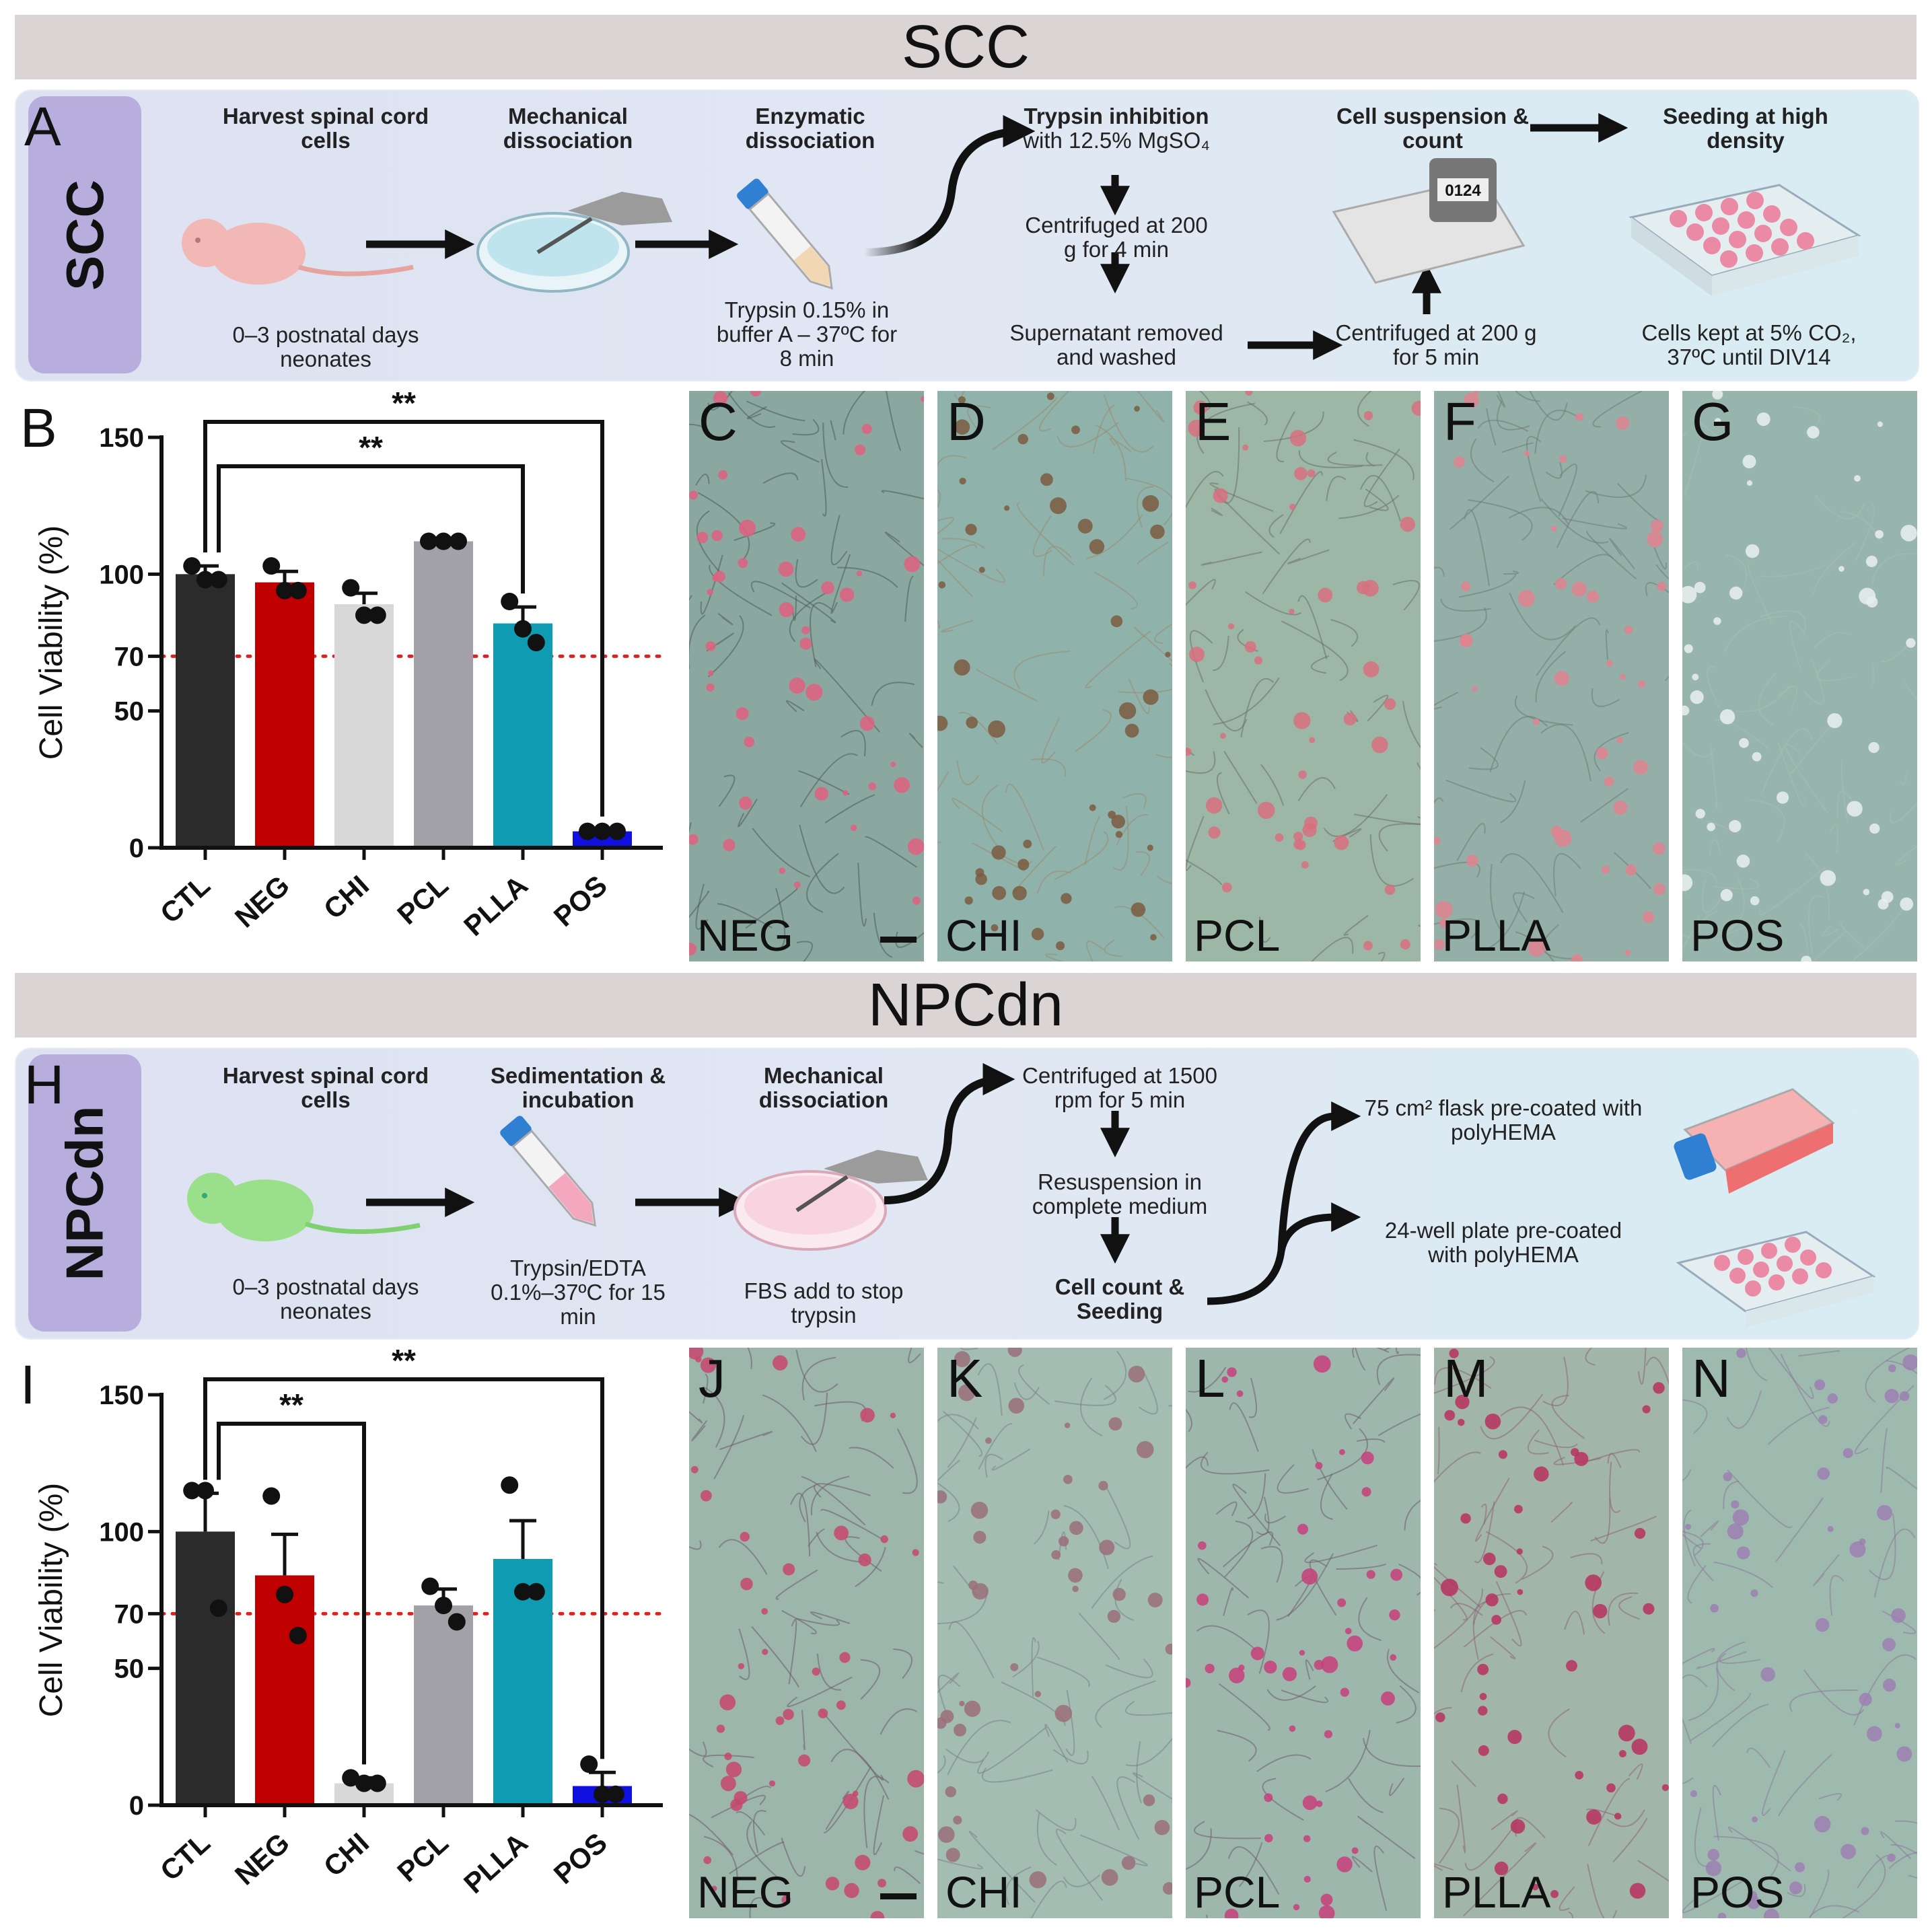 The height and width of the screenshot is (1929, 1932). I want to click on scc-protocol-panel: SCC, so click(967, 235).